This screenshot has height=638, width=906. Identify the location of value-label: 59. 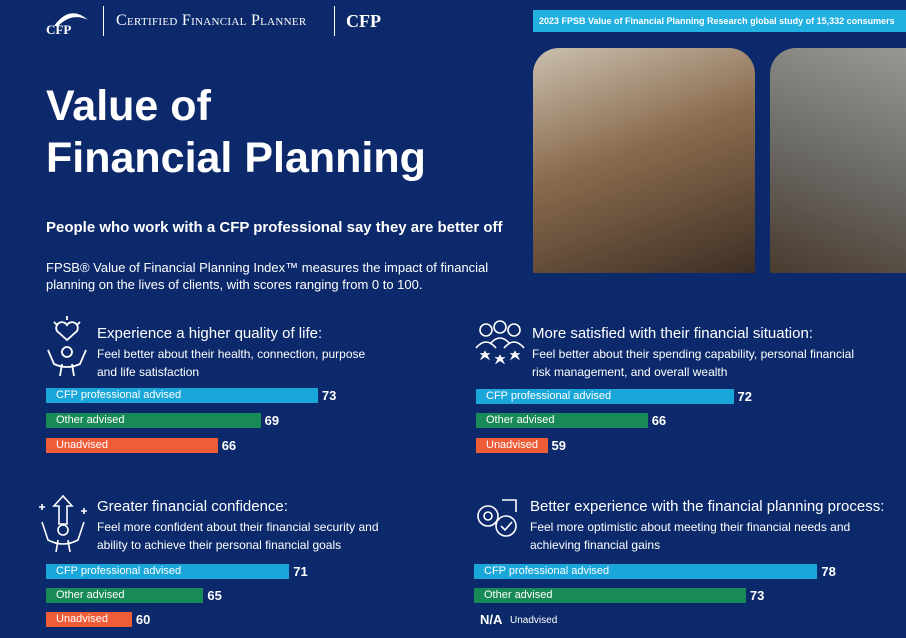
(558, 445).